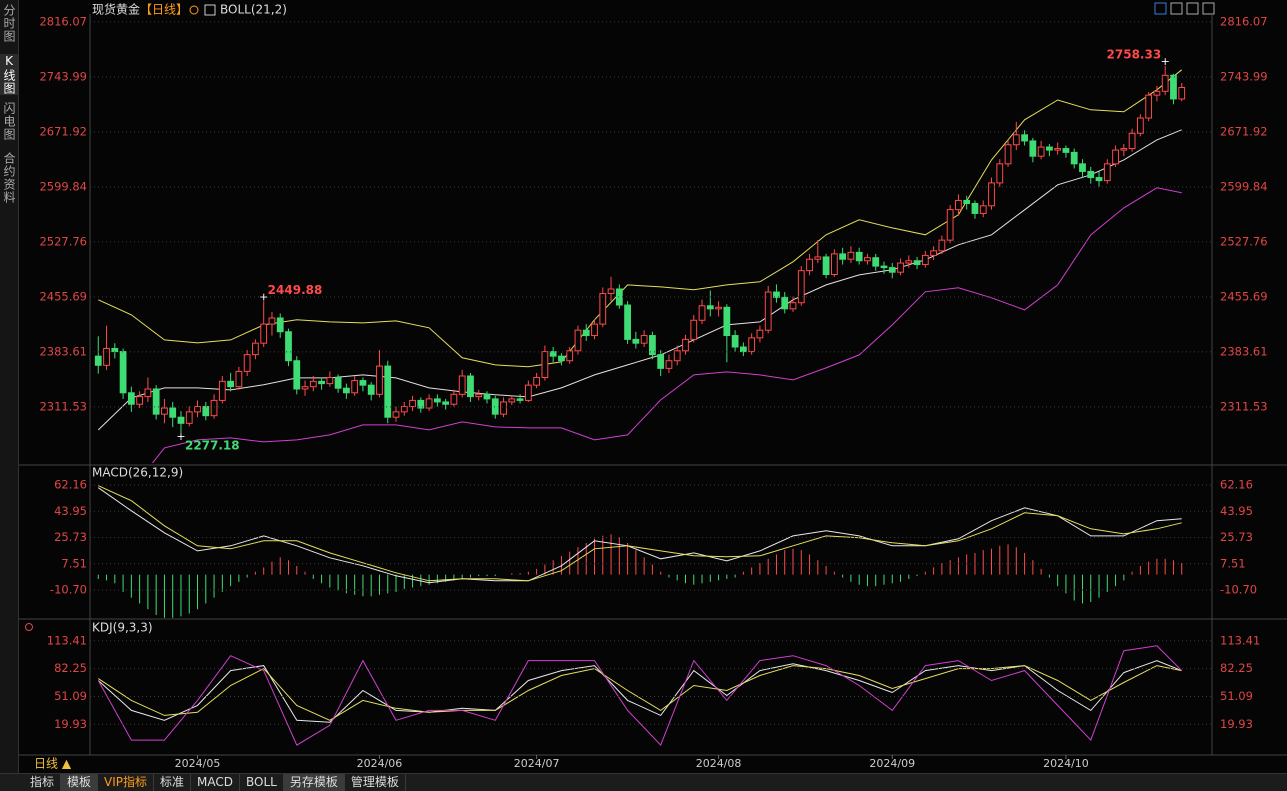 The image size is (1287, 791). Describe the element at coordinates (63, 351) in the screenshot. I see `y-tick-label: 2383.61` at that location.